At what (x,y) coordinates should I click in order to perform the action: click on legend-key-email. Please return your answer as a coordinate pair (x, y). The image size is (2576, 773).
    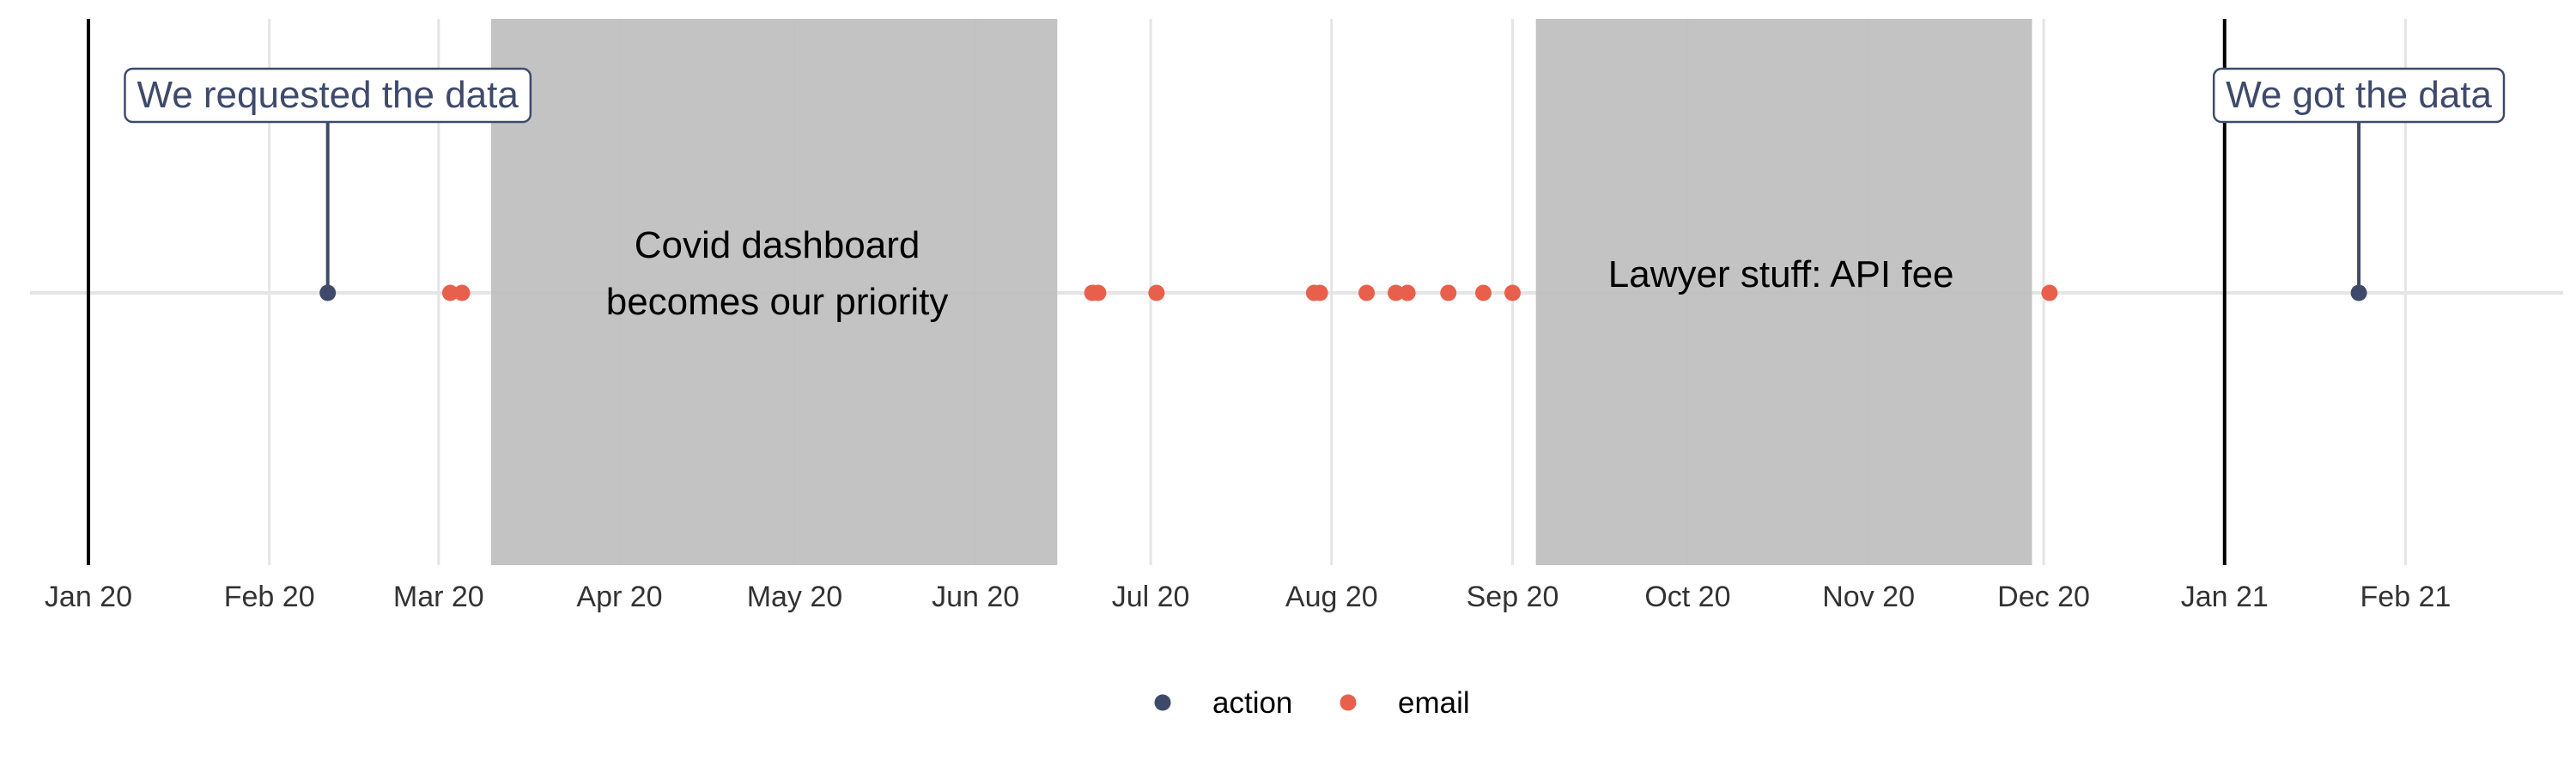
    Looking at the image, I should click on (1349, 702).